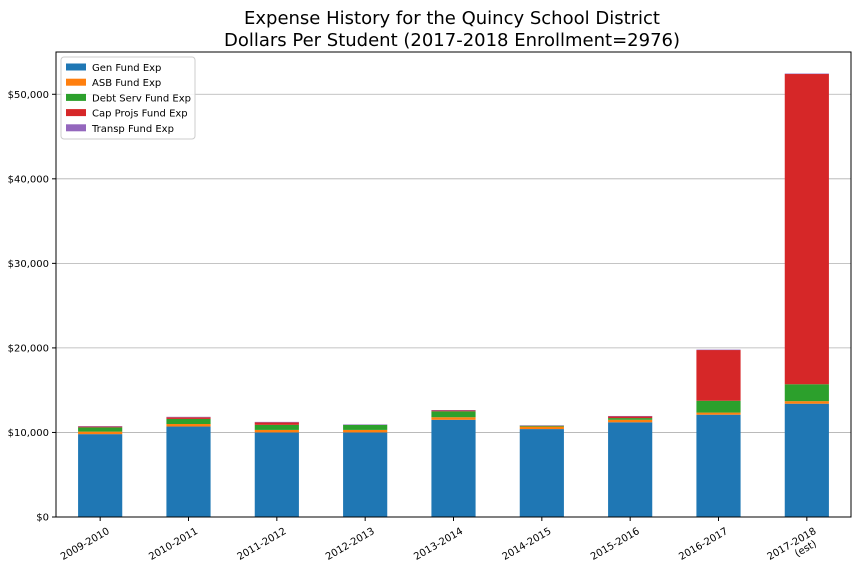 This screenshot has height=576, width=864. I want to click on y-tick-label: $40,000, so click(28, 179).